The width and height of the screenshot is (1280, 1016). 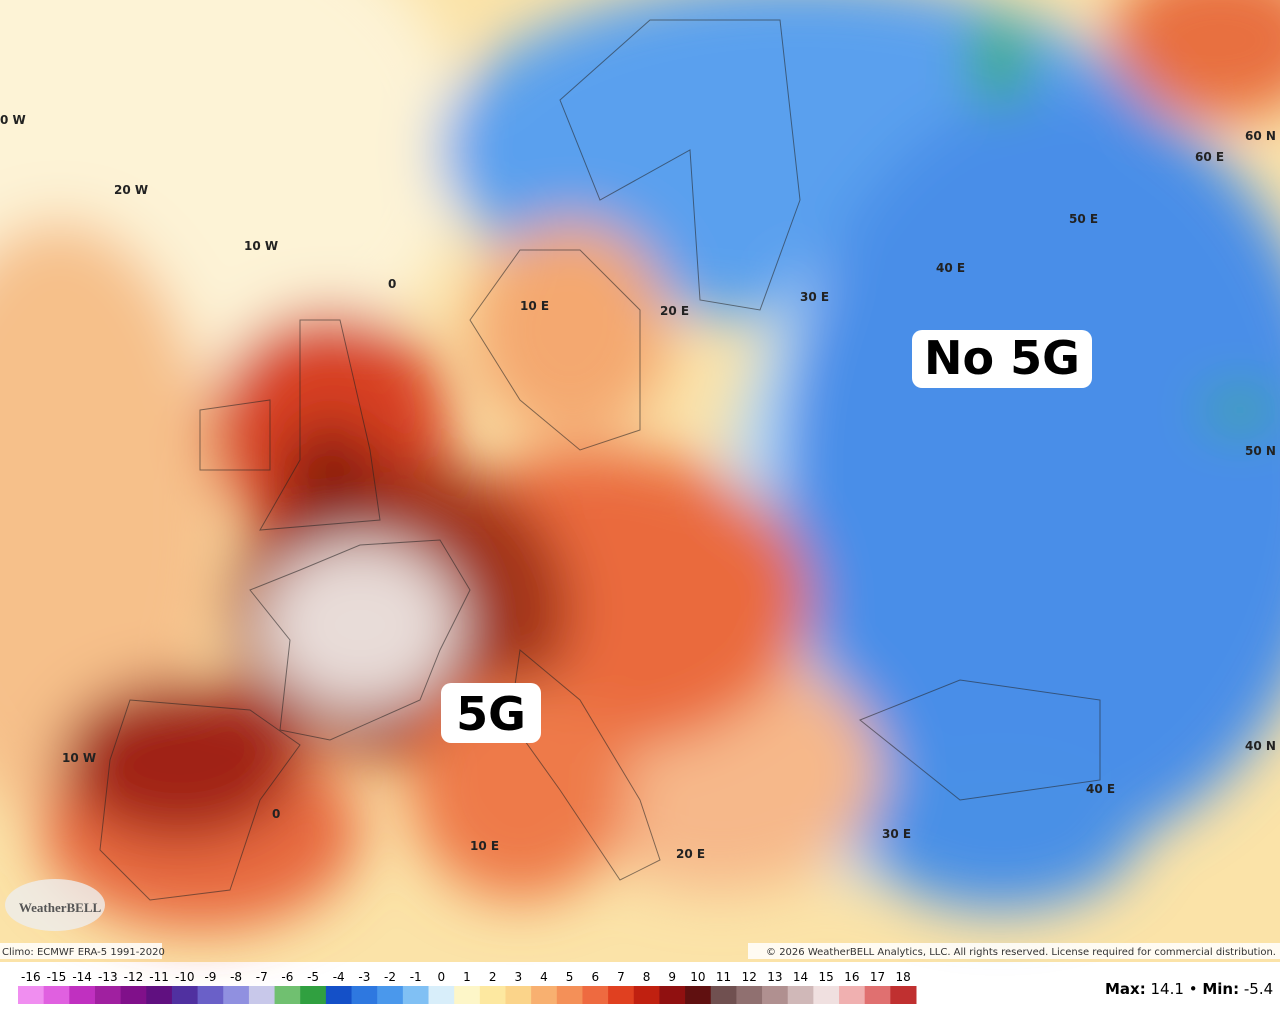 I want to click on colorbar-label: 5, so click(x=570, y=977).